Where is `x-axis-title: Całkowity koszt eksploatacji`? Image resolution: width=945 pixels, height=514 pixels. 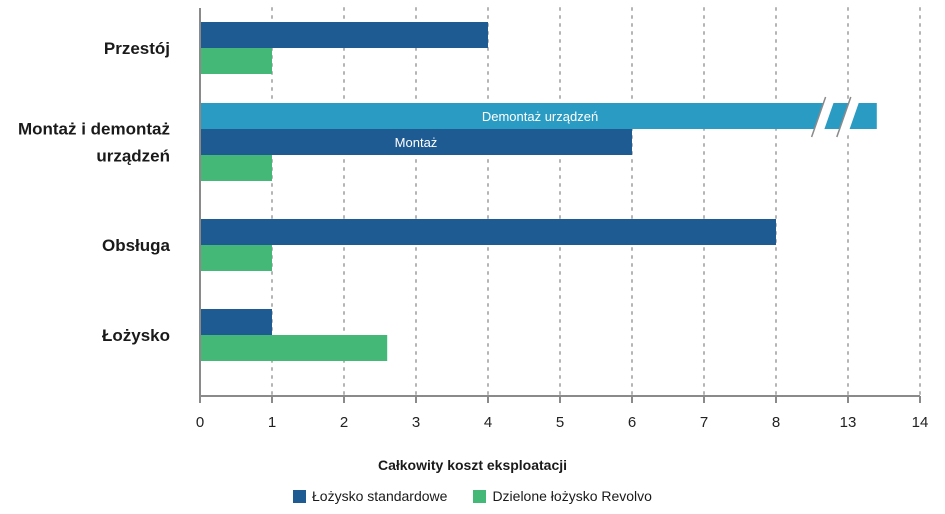 x-axis-title: Całkowity koszt eksploatacji is located at coordinates (472, 465).